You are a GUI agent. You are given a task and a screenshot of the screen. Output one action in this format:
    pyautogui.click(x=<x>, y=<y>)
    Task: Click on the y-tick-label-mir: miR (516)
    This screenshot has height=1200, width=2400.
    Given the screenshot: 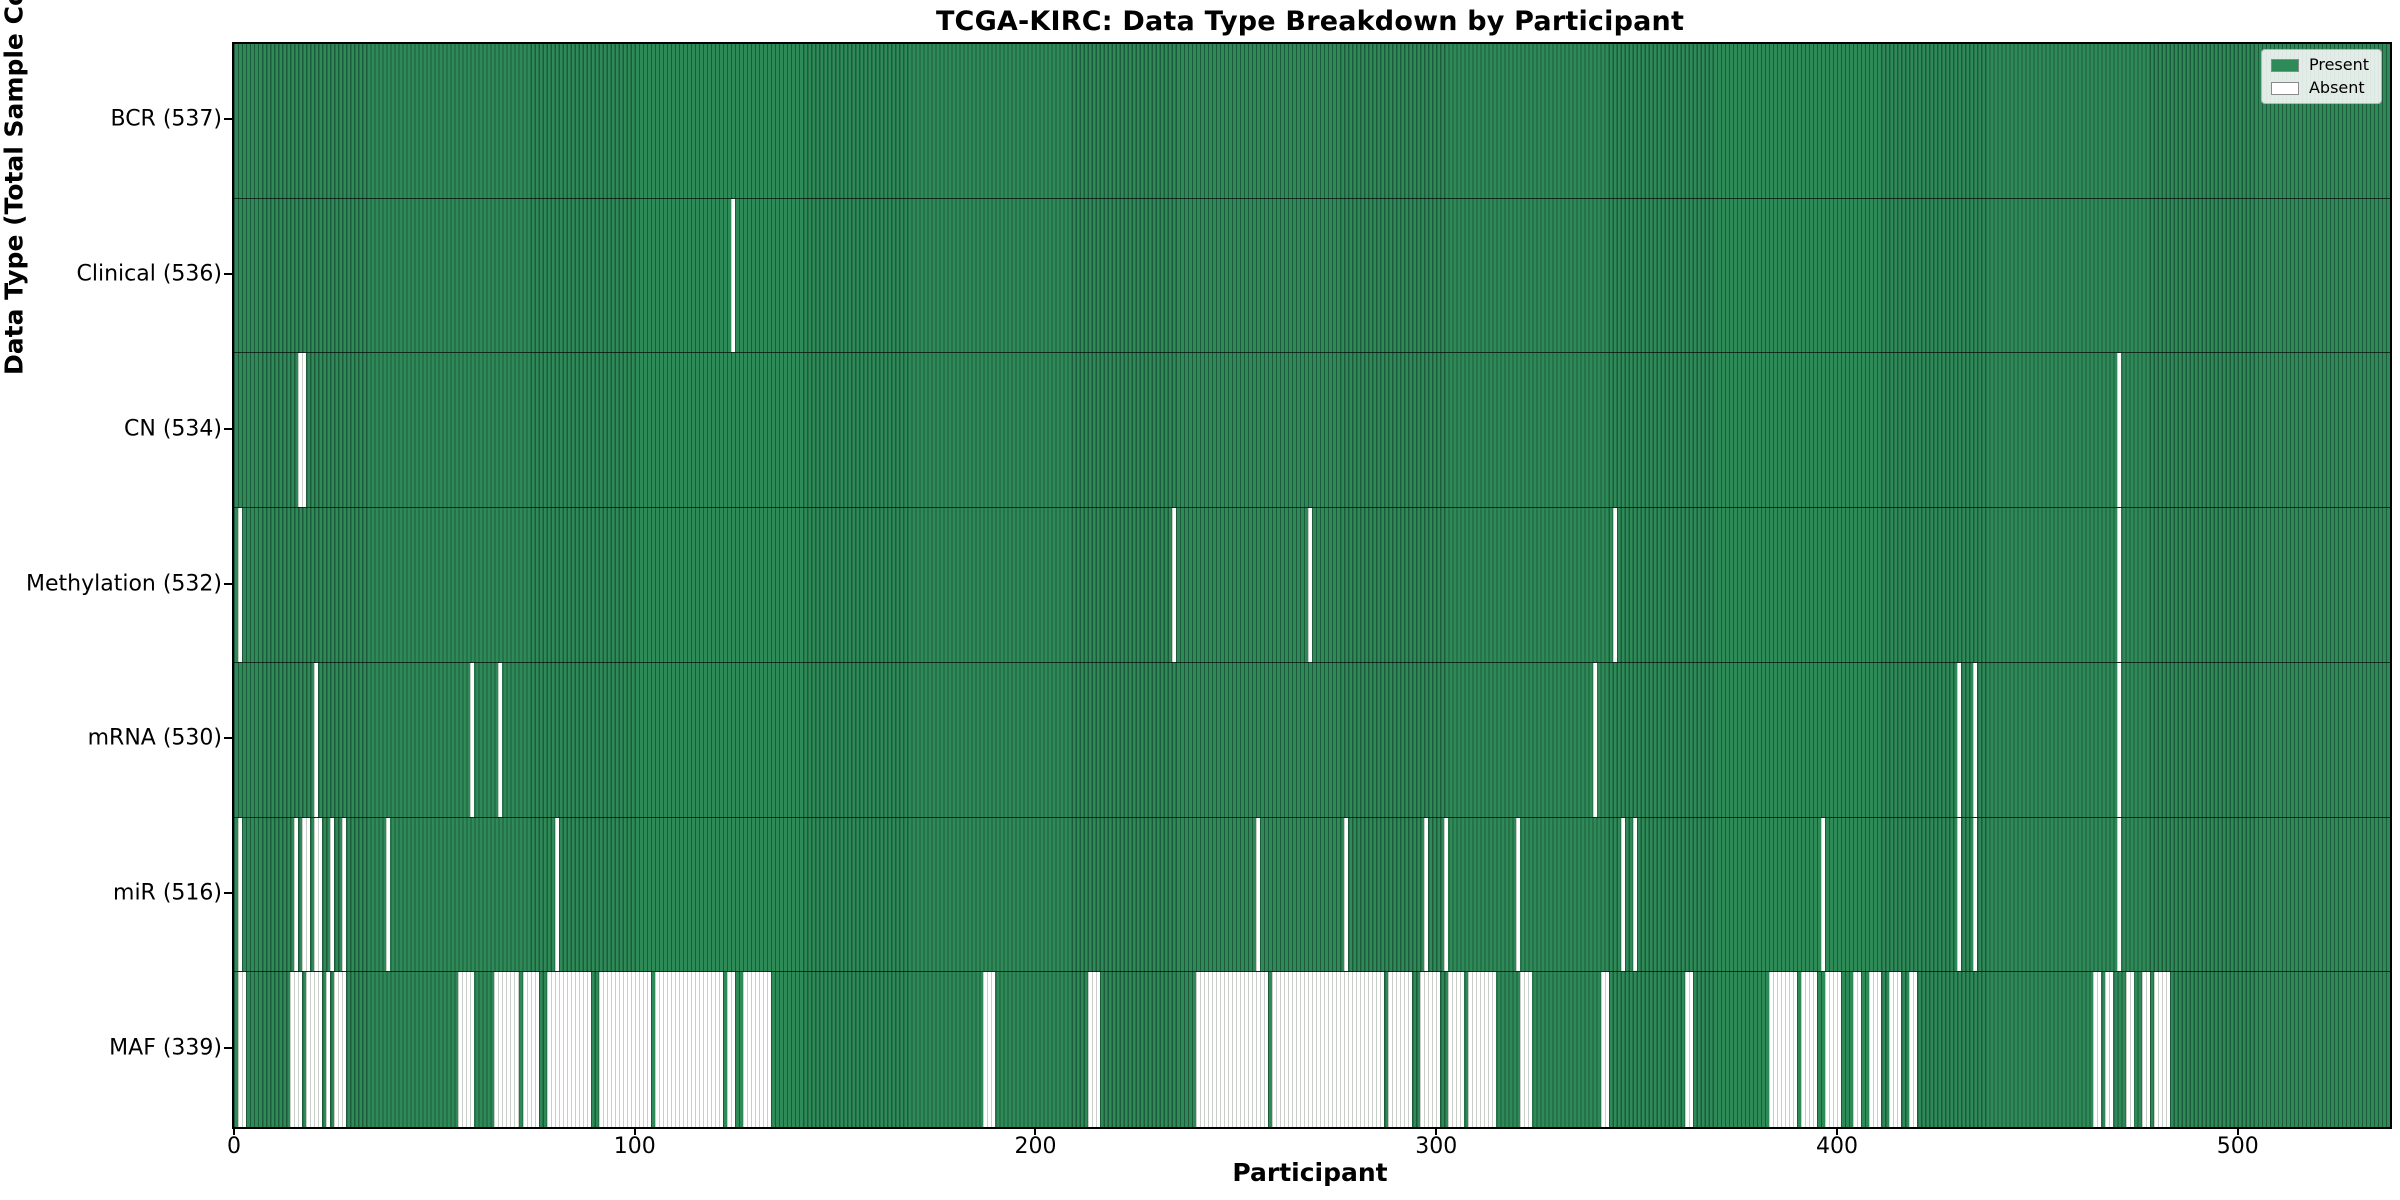 What is the action you would take?
    pyautogui.click(x=167, y=893)
    